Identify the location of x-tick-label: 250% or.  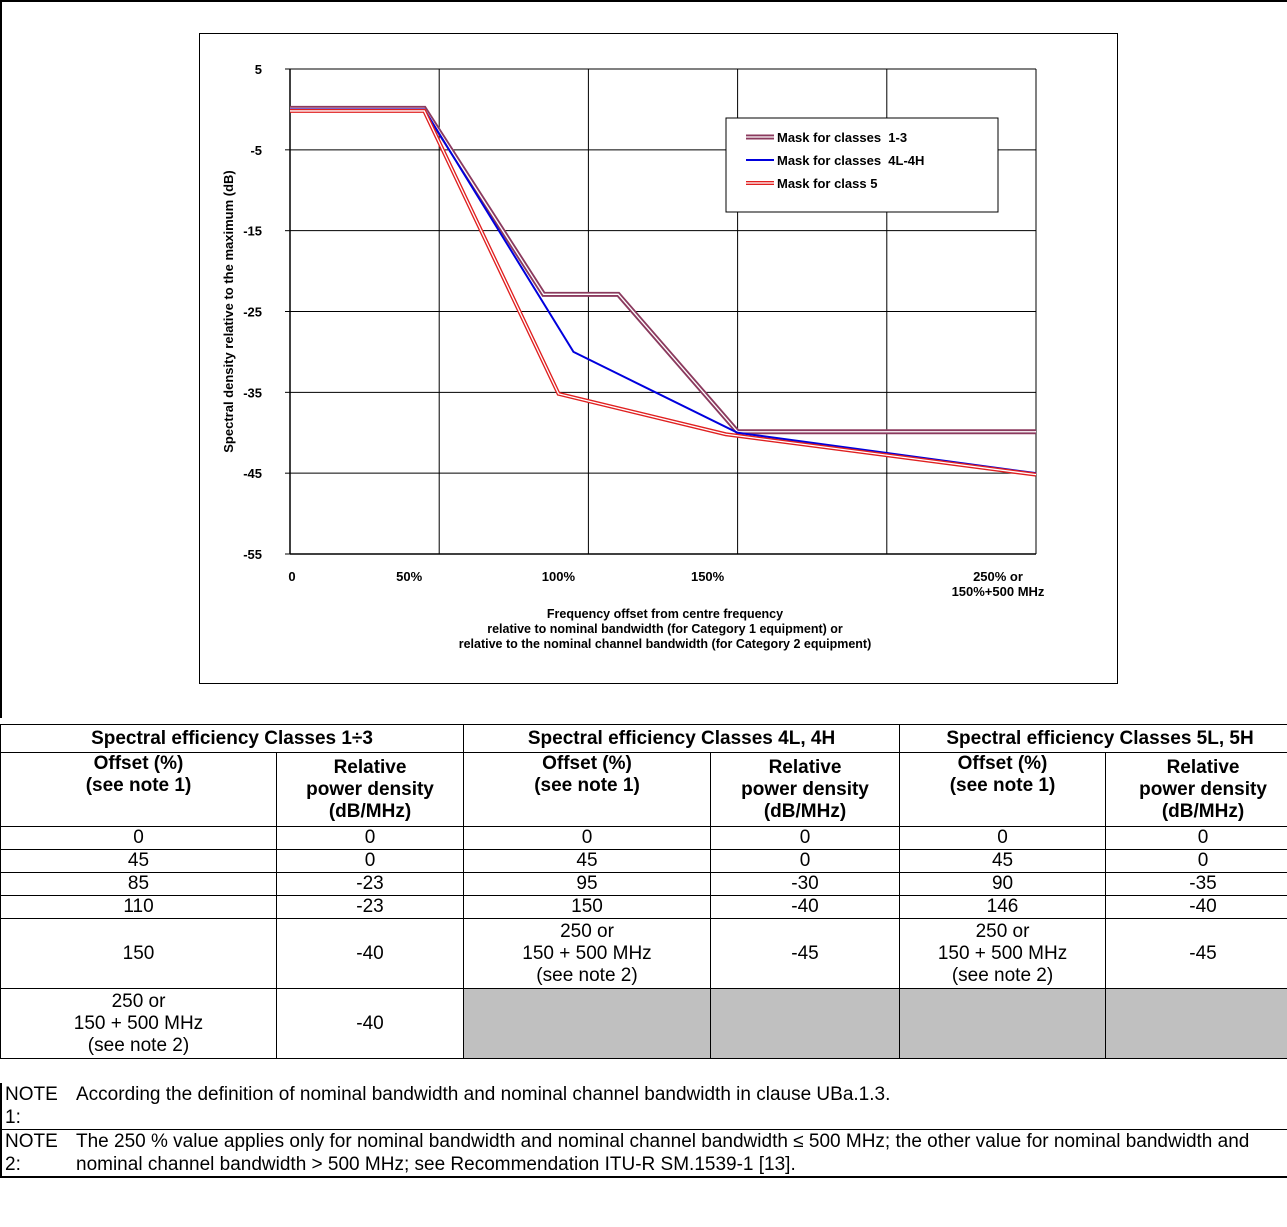
(998, 576).